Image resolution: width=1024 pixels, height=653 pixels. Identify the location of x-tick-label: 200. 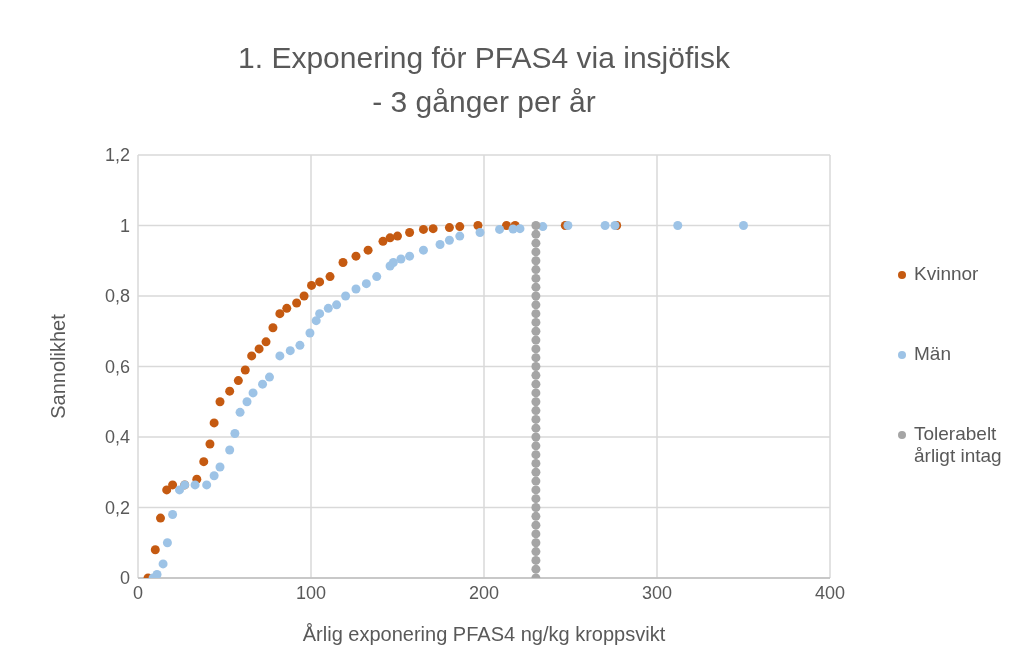
(484, 592).